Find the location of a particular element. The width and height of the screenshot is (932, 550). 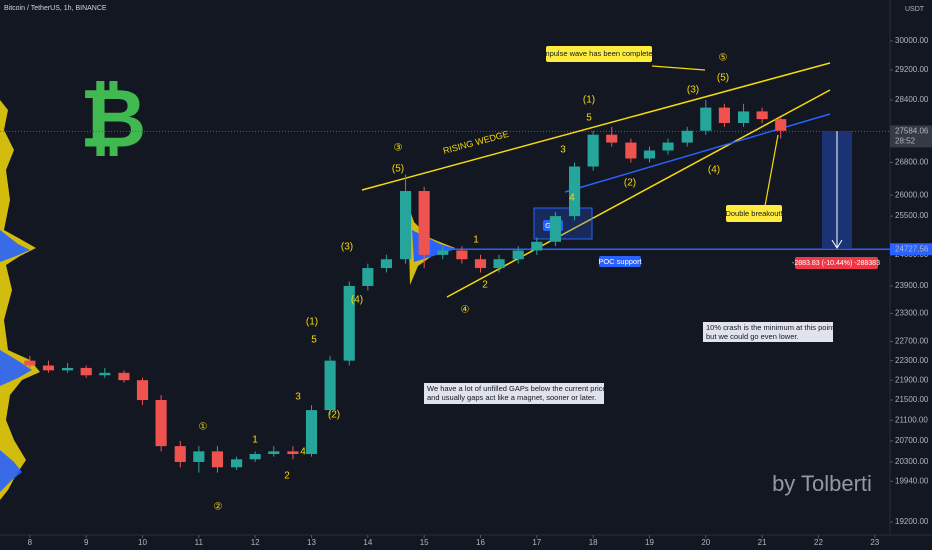

y-tick-label: 23900.00 is located at coordinates (912, 285).